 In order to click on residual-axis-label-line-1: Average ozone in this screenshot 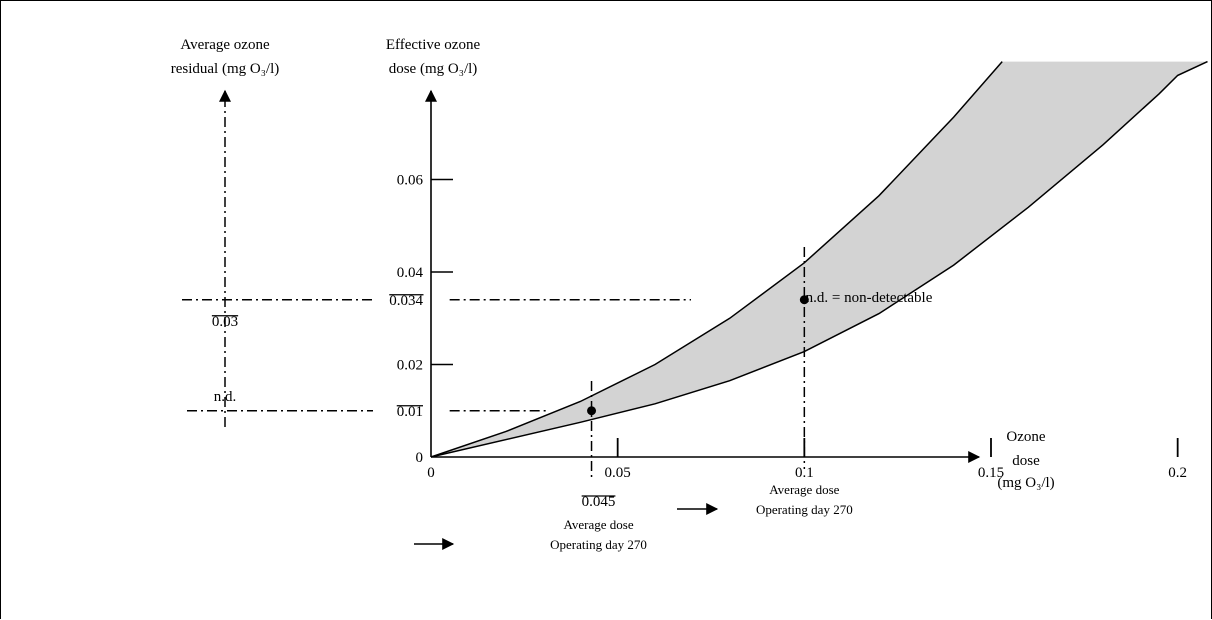, I will do `click(225, 45)`.